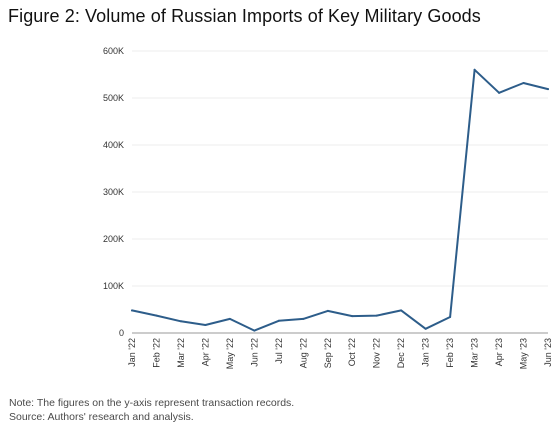 The width and height of the screenshot is (560, 426). What do you see at coordinates (475, 353) in the screenshot?
I see `x-tick-label: Mar '23` at bounding box center [475, 353].